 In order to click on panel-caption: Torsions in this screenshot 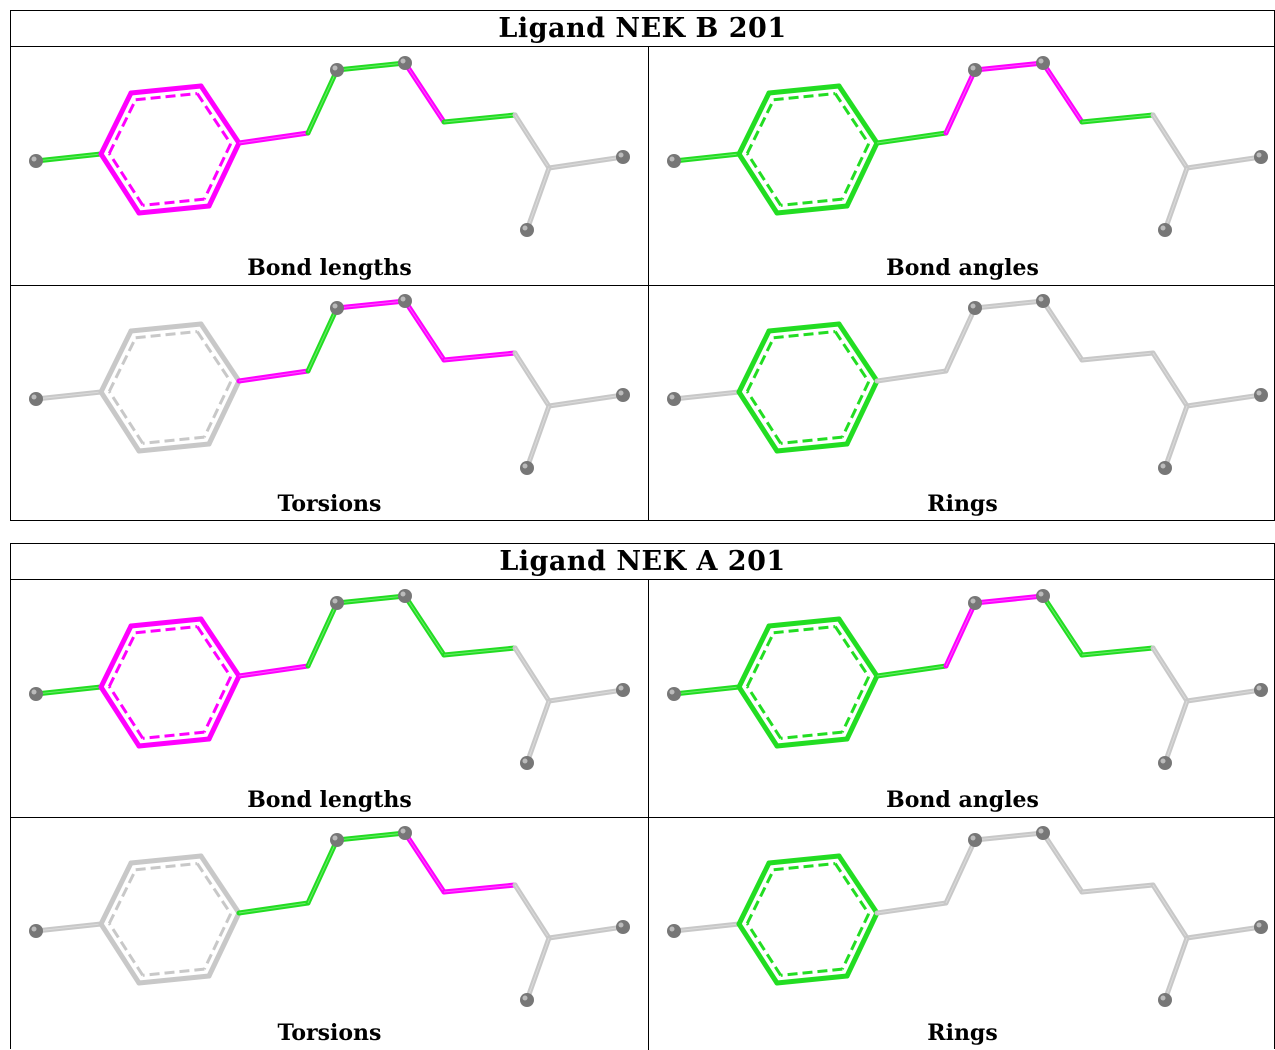, I will do `click(329, 1033)`.